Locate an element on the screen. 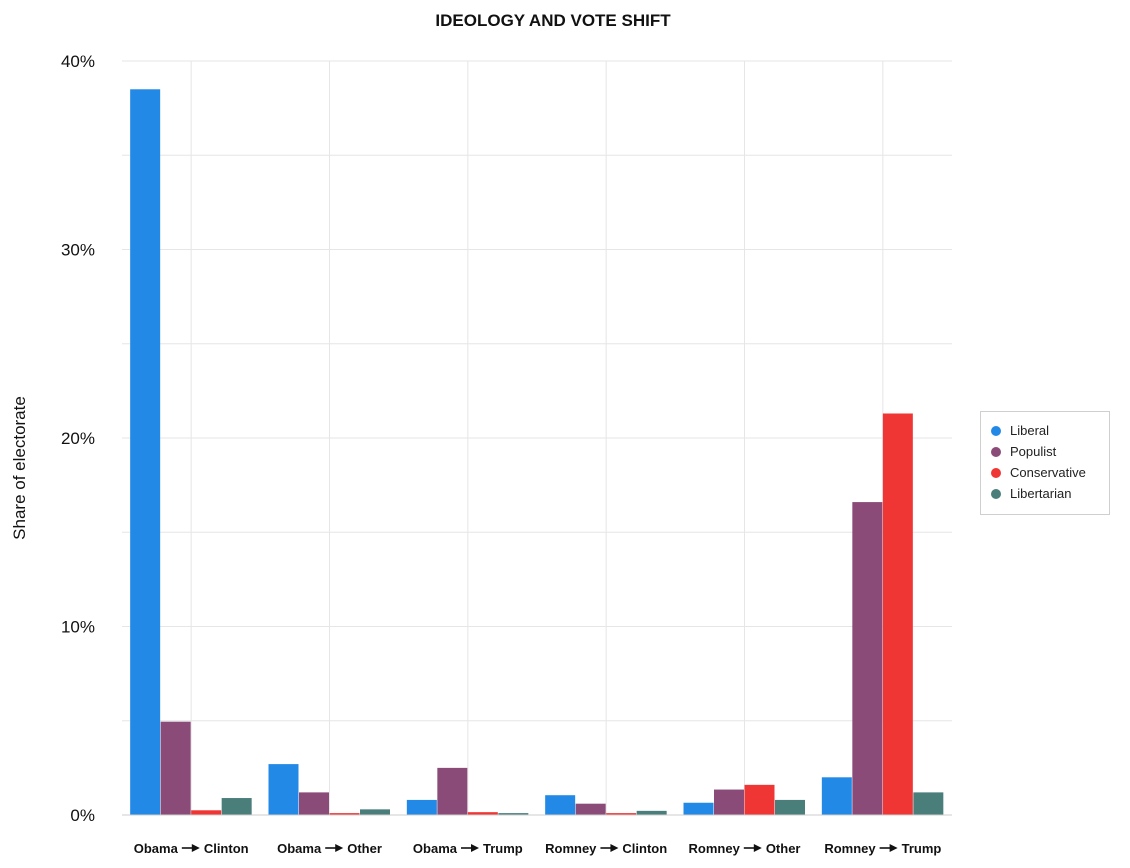 The width and height of the screenshot is (1130, 868). y-tick-label: 0% is located at coordinates (82, 815).